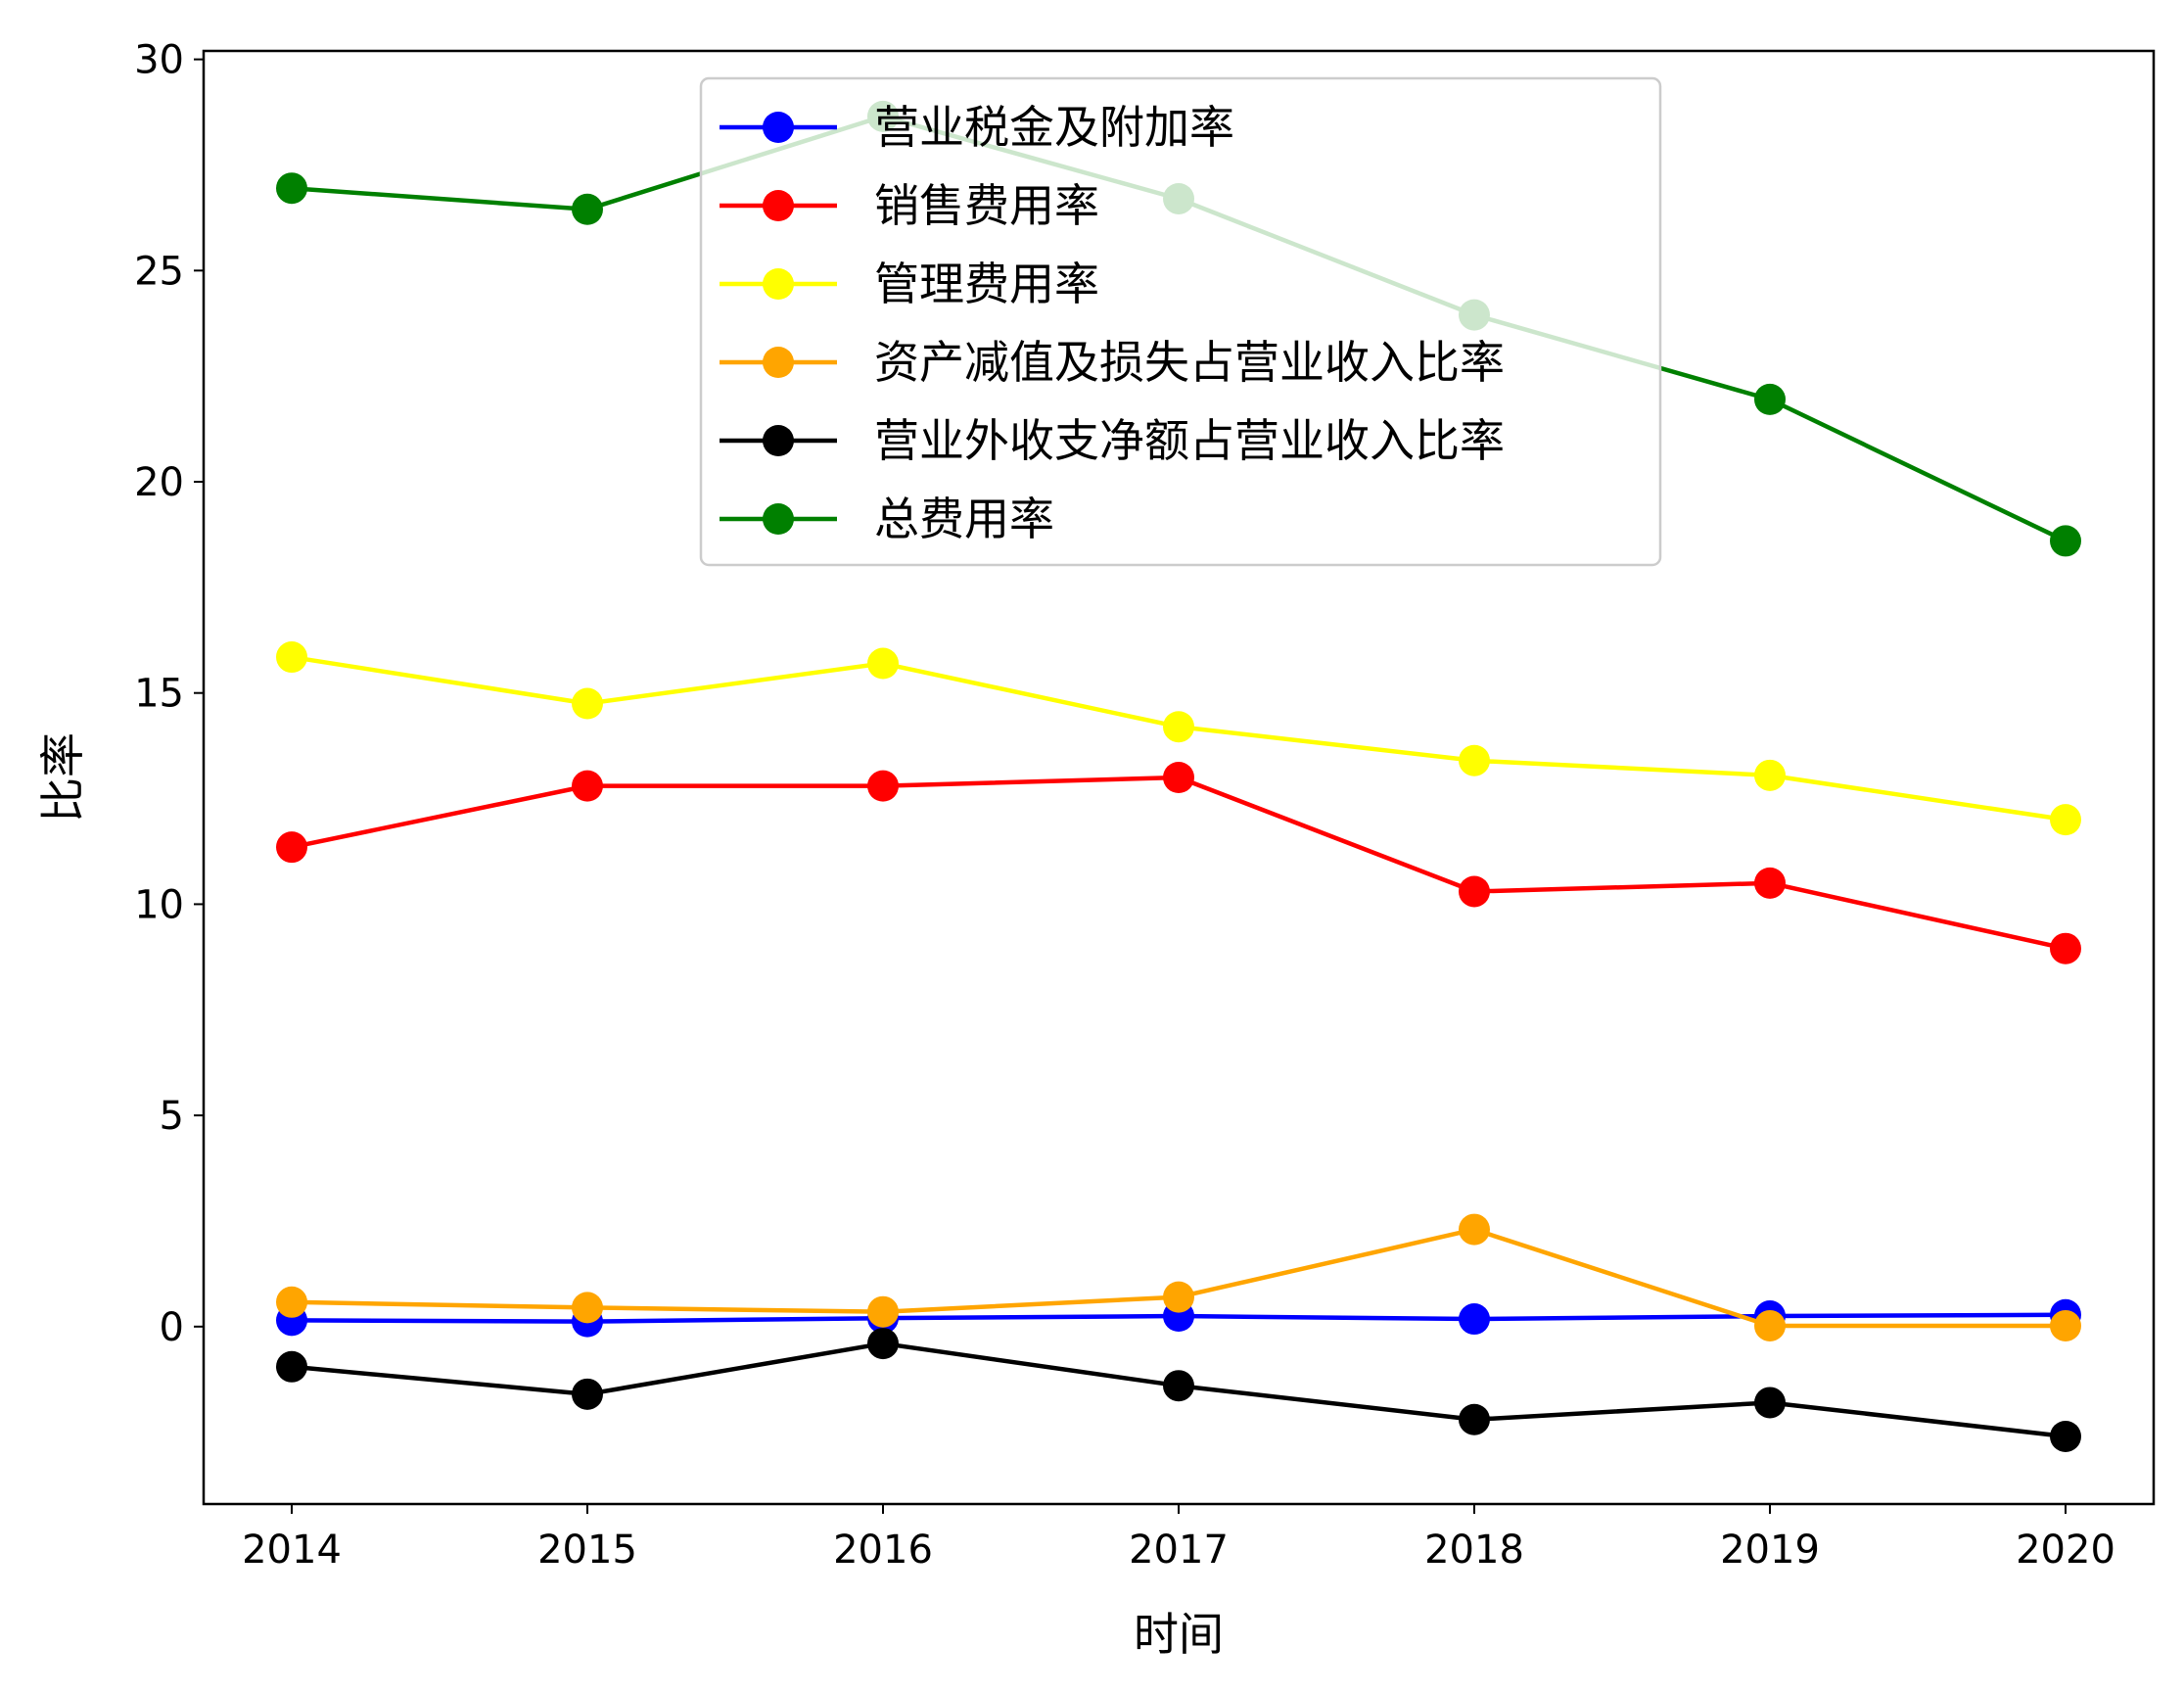 This screenshot has width=2184, height=1693. Describe the element at coordinates (1054, 127) in the screenshot. I see `legend-label: 营业税金及附加率` at that location.